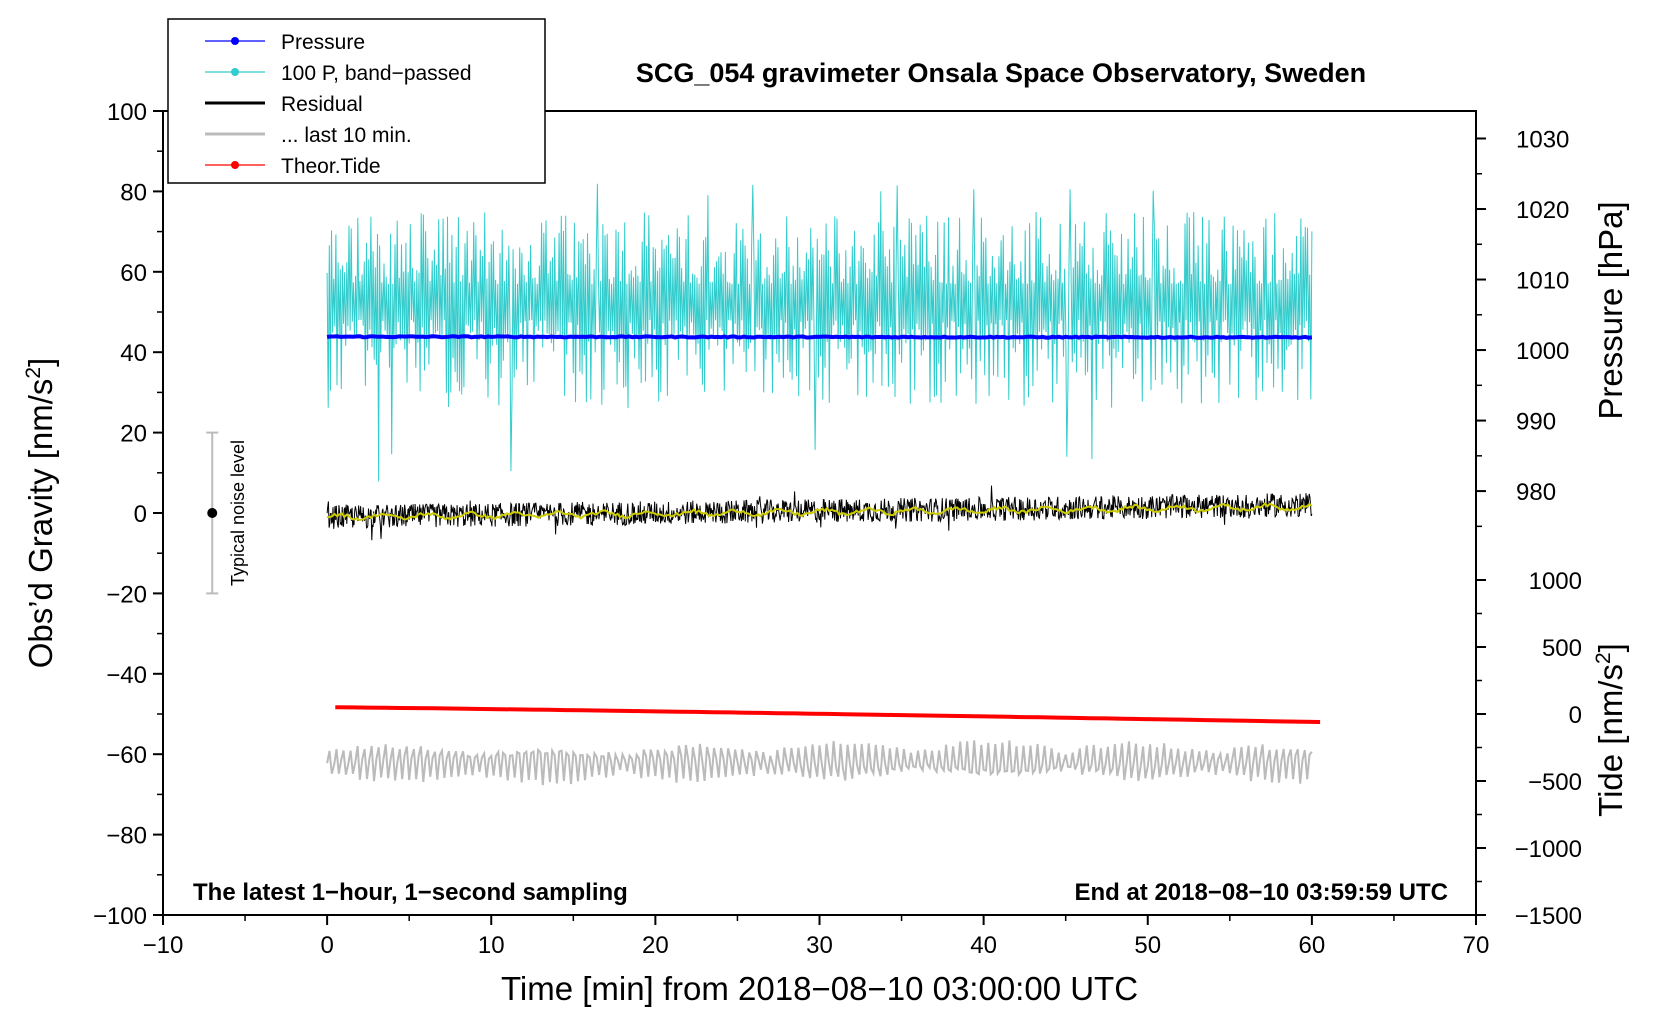  What do you see at coordinates (819, 945) in the screenshot?
I see `x-tick-label: 30` at bounding box center [819, 945].